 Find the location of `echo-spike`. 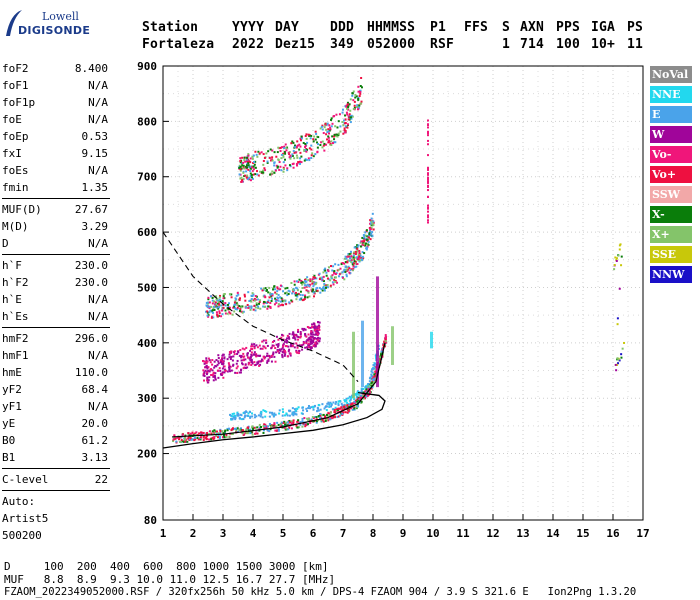

echo-spike is located at coordinates (353, 365).